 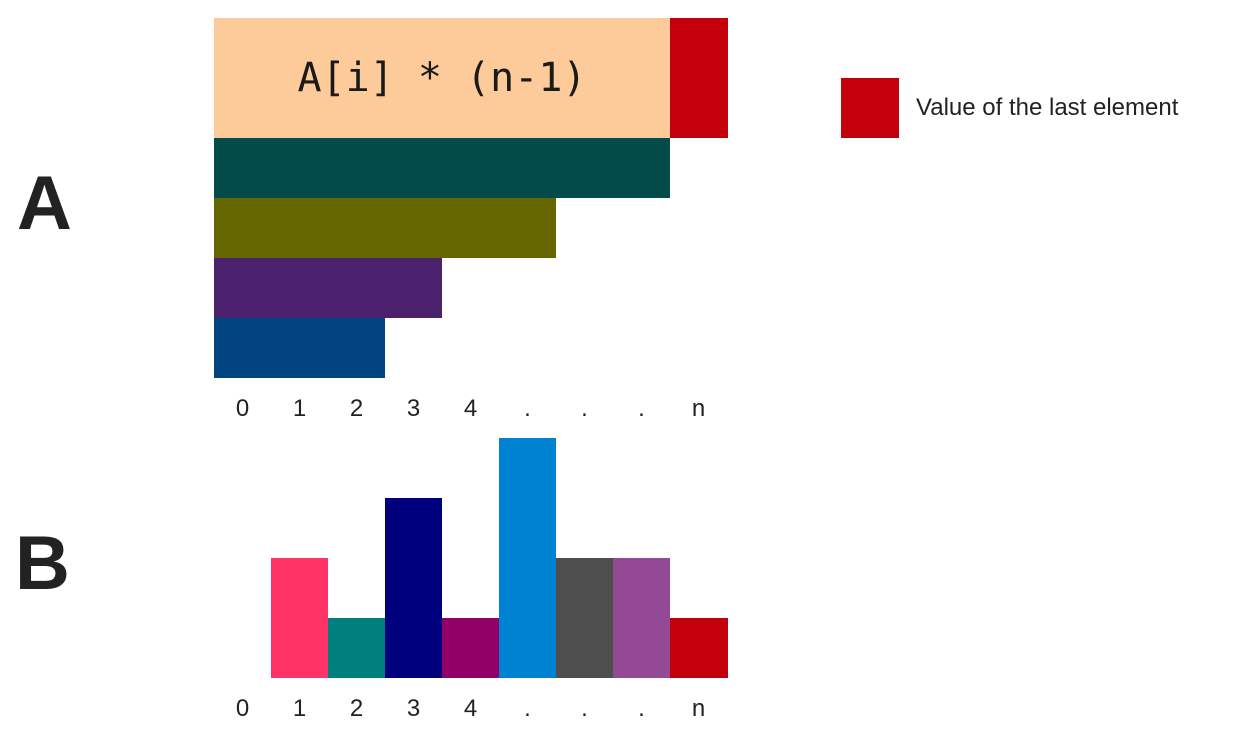 What do you see at coordinates (698, 408) in the screenshot?
I see `chart-a-tick-label: n` at bounding box center [698, 408].